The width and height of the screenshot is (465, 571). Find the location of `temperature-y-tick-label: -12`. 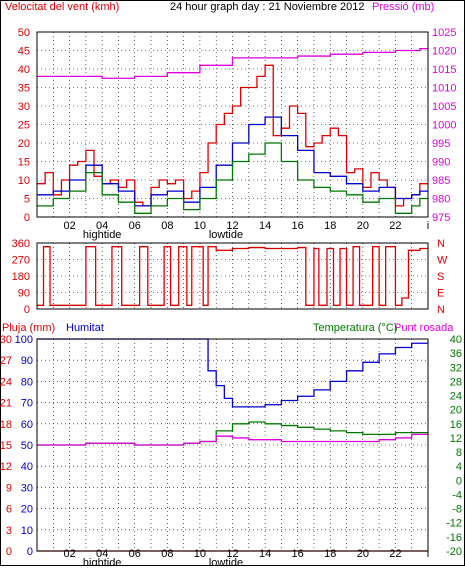

temperature-y-tick-label: -12 is located at coordinates (454, 524).